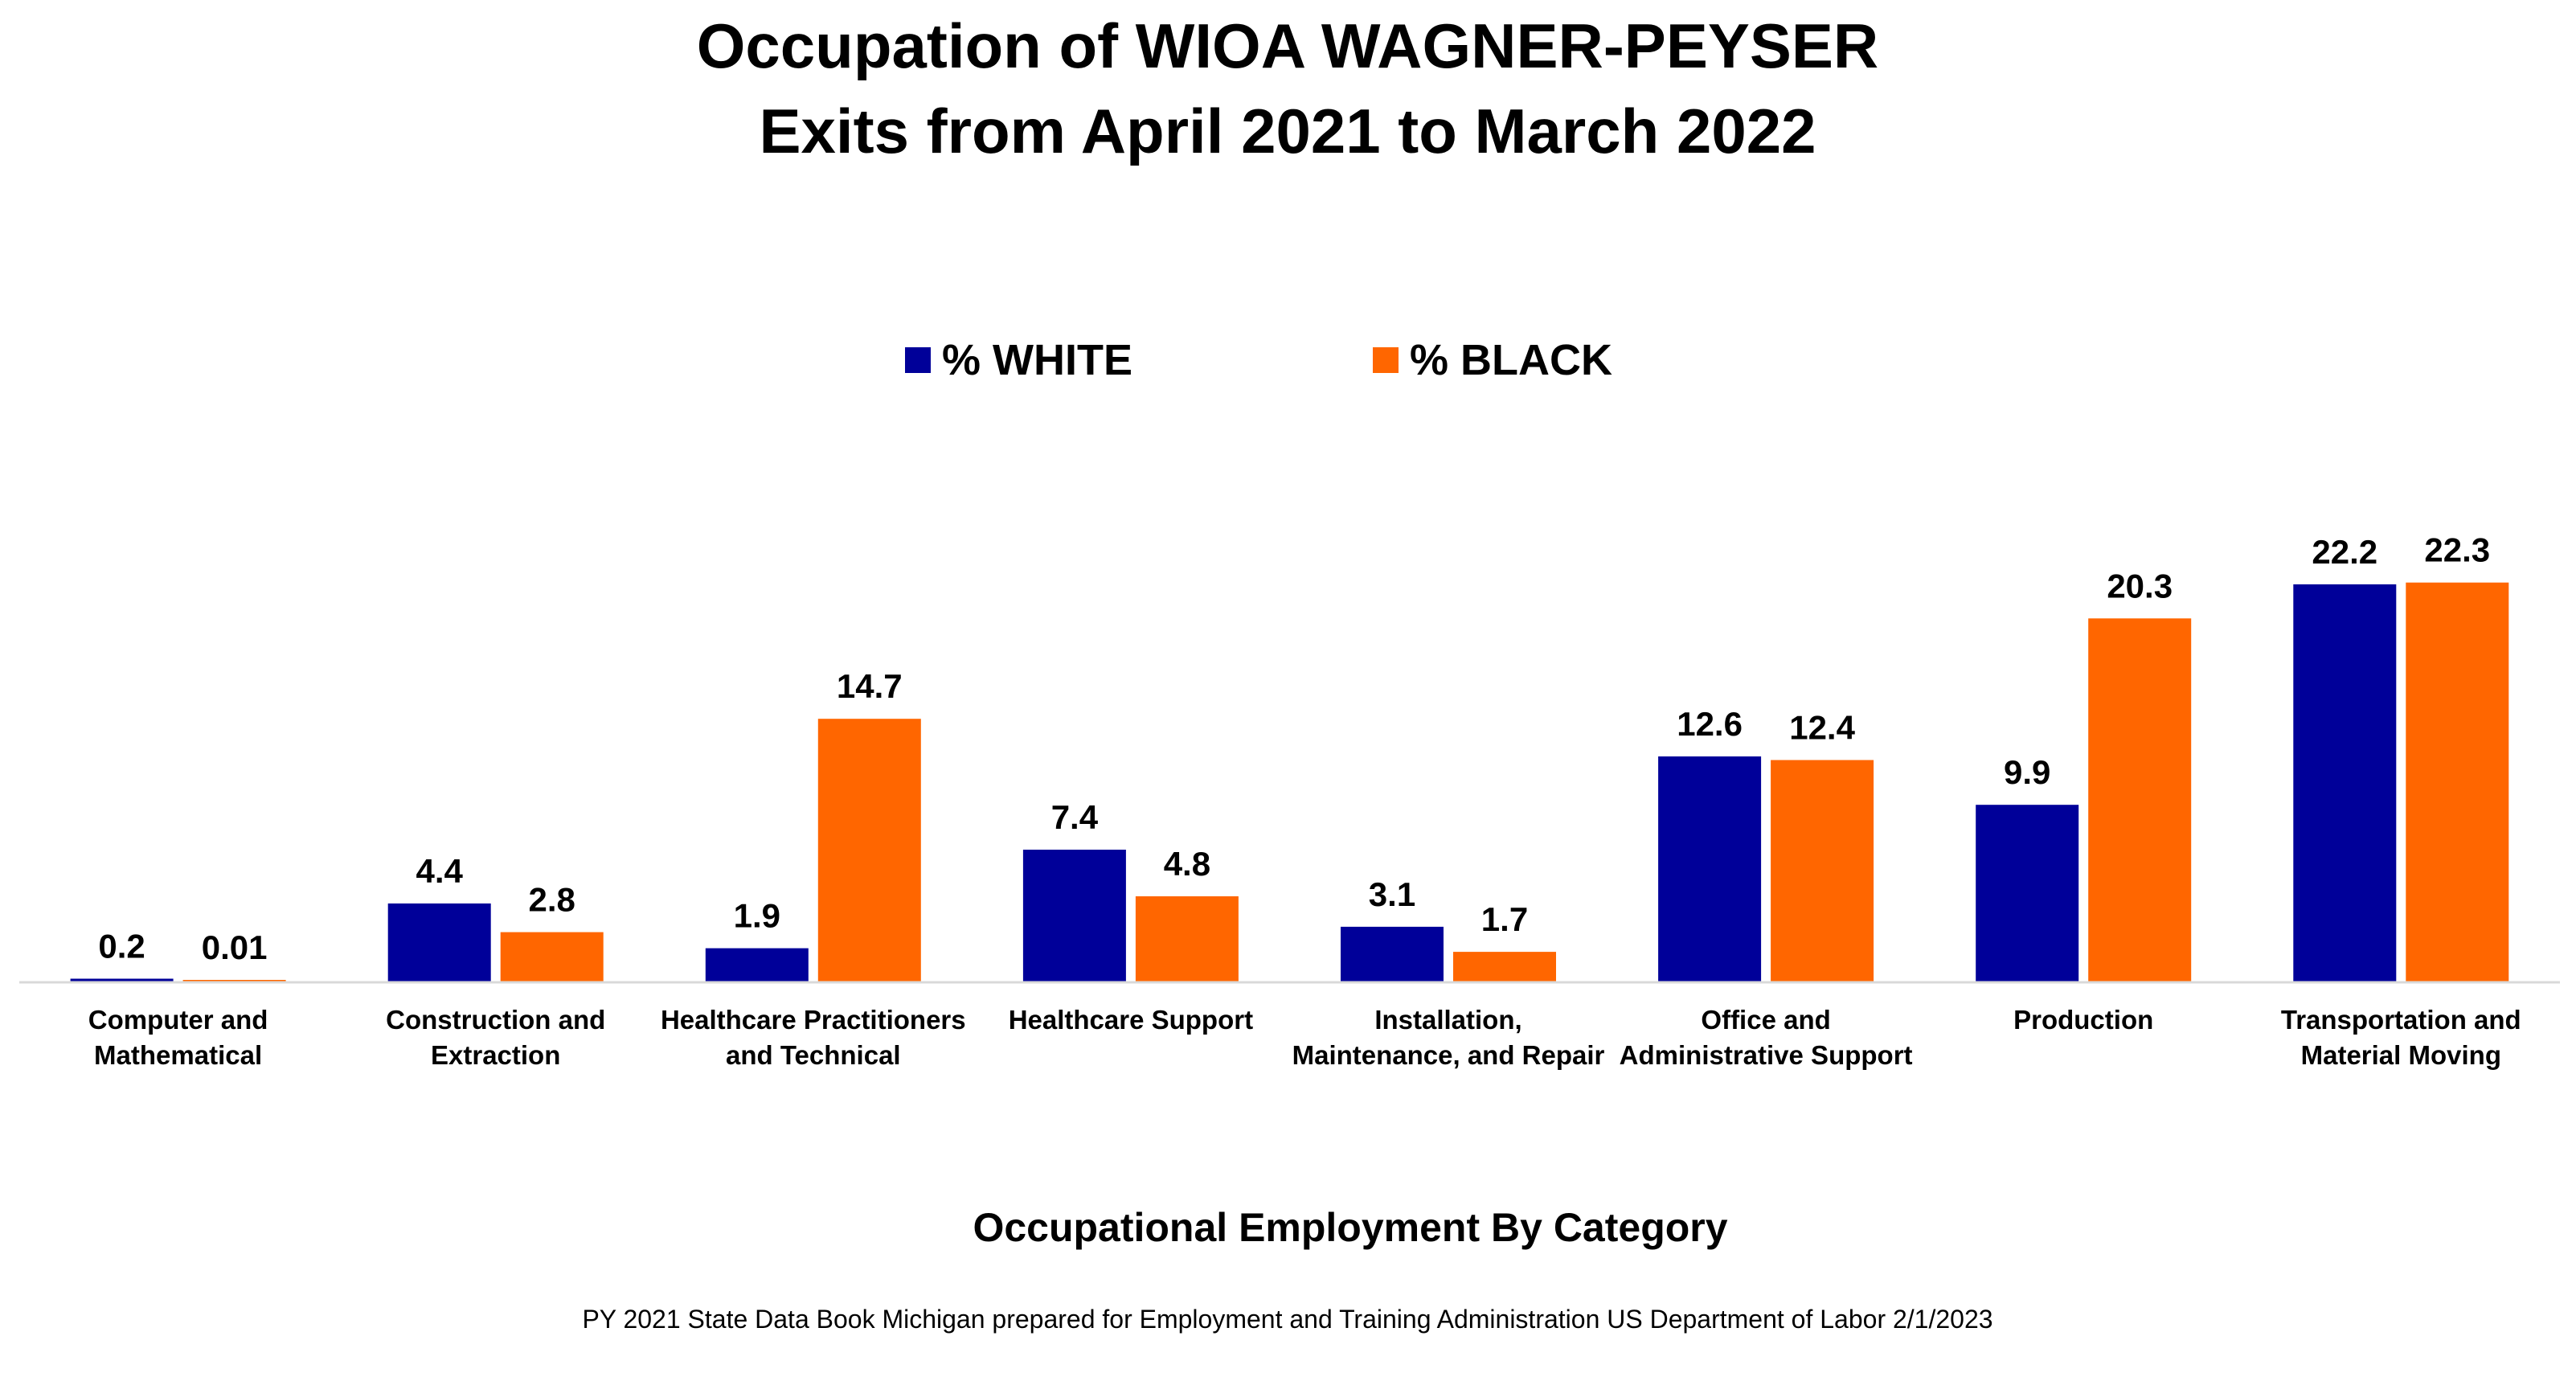 Image resolution: width=2576 pixels, height=1377 pixels. I want to click on data-label-white-7: 22.2, so click(2344, 552).